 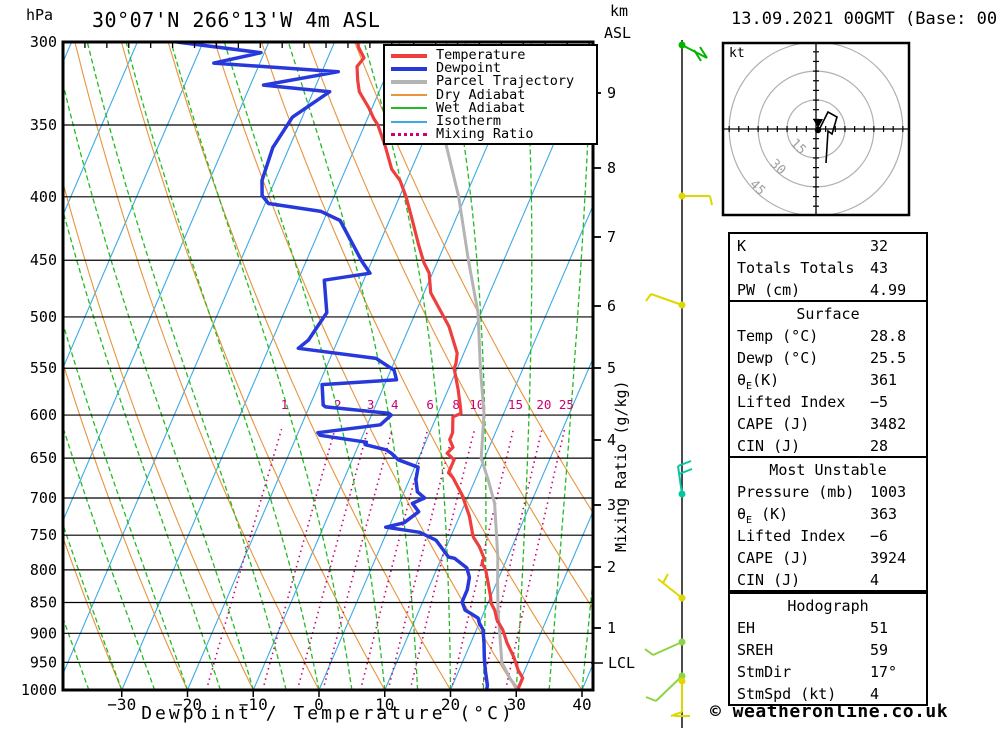 I want to click on table-row-value: 361, so click(x=884, y=380).